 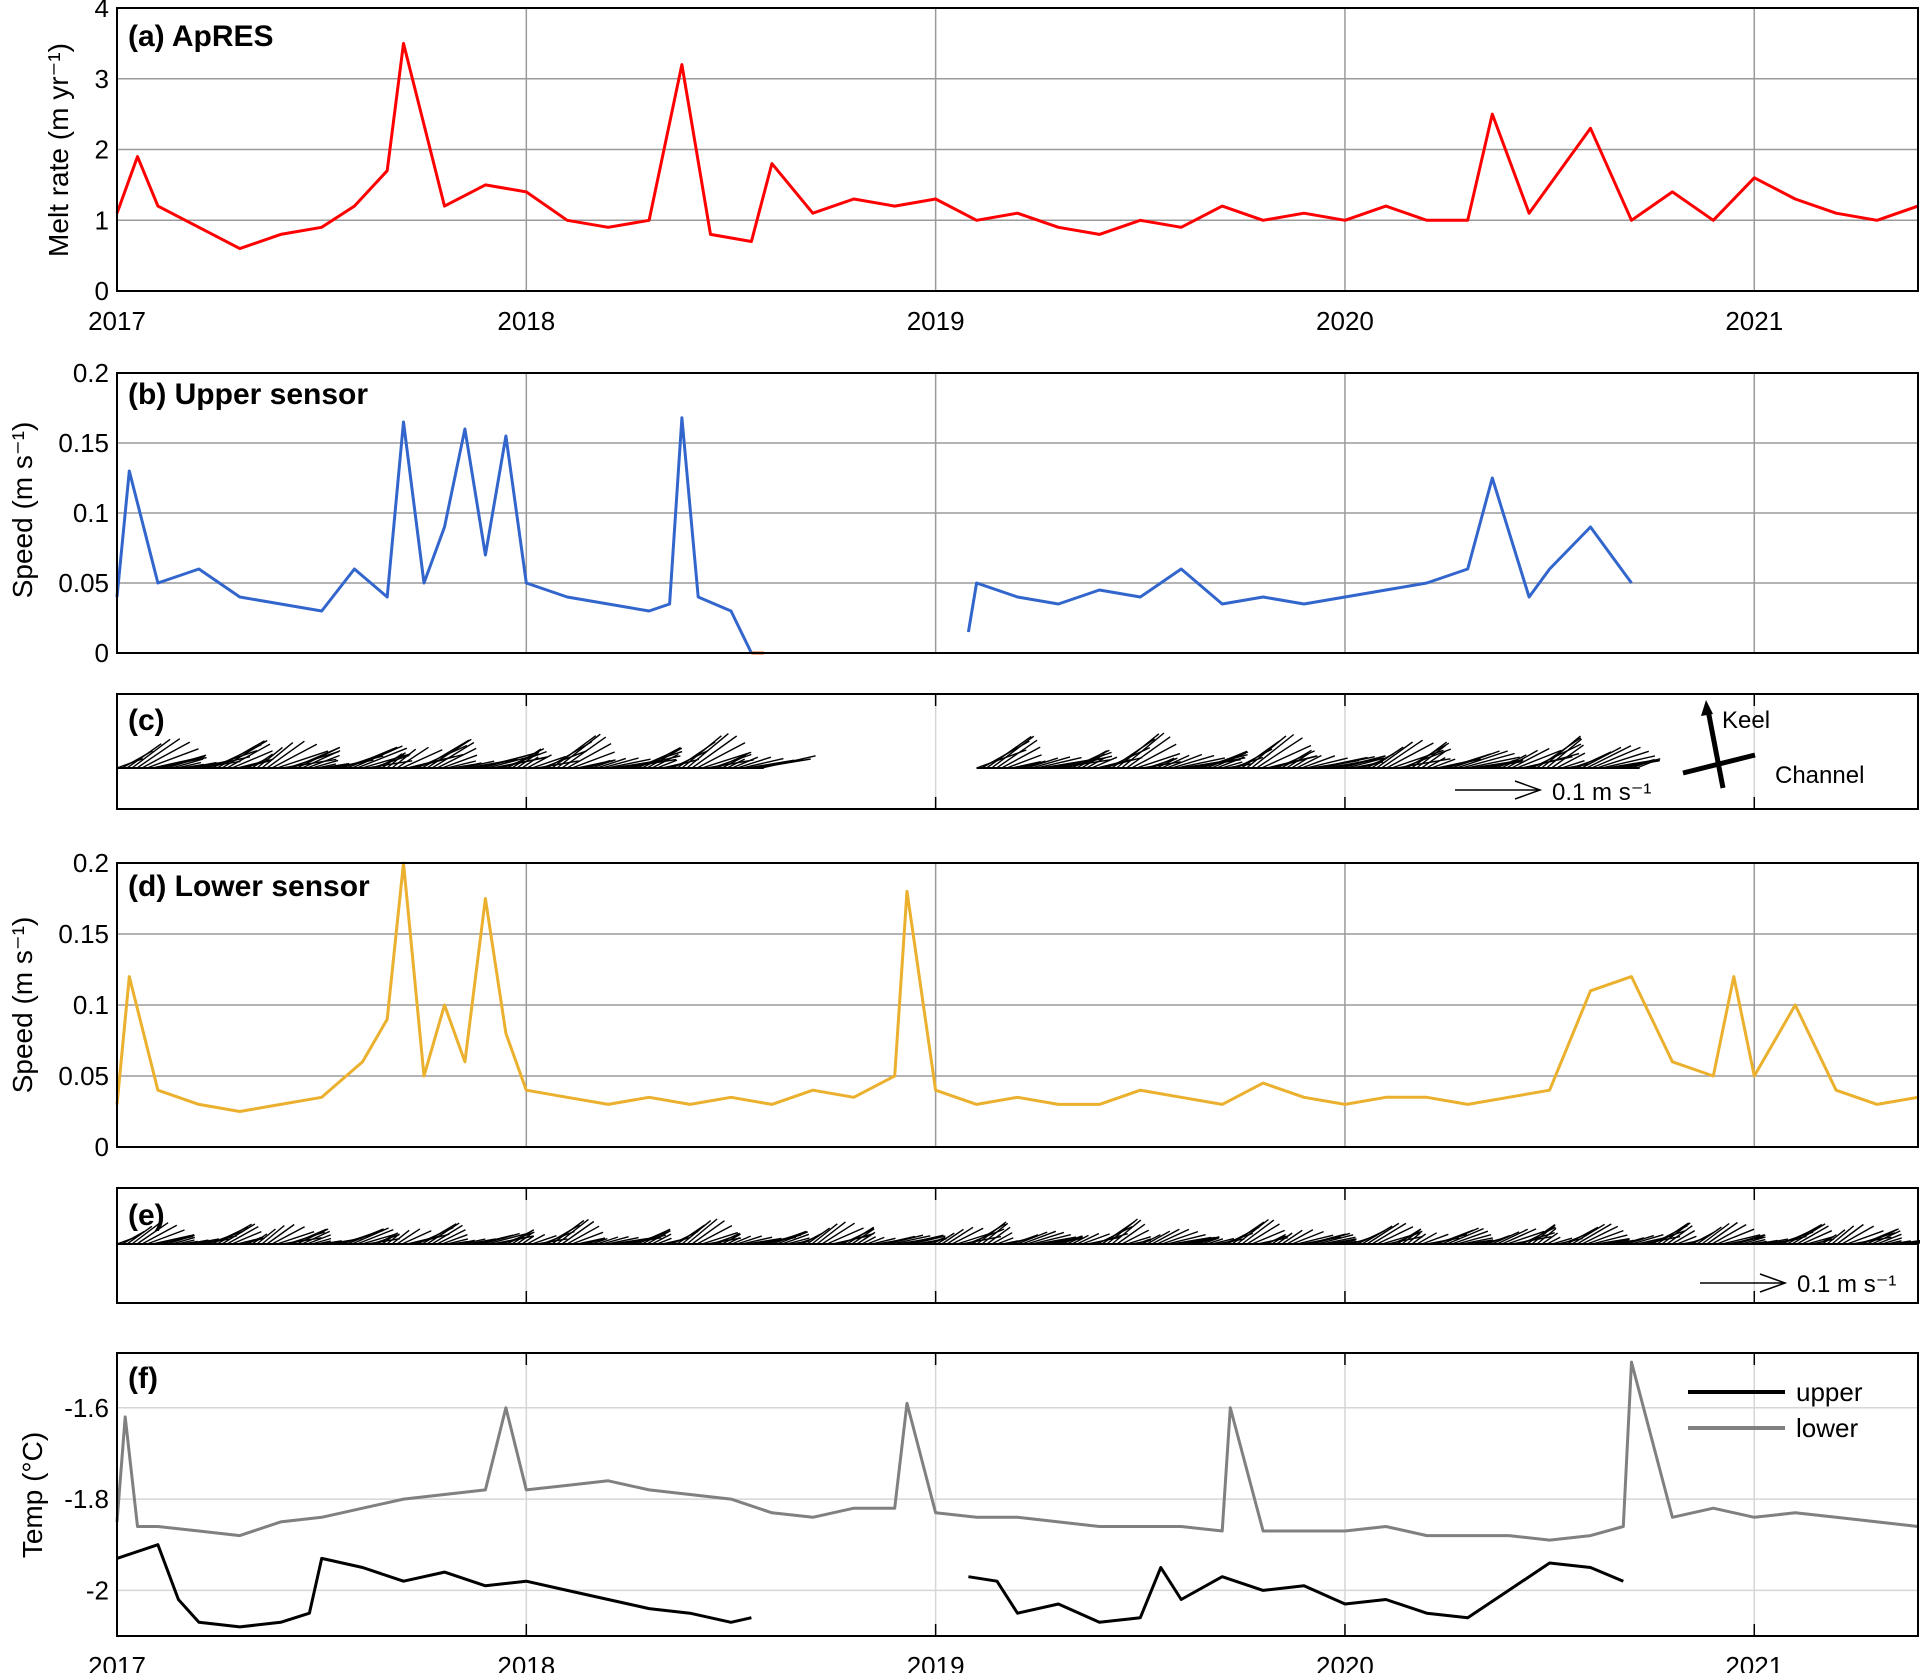 I want to click on panel-d-y-ticks: 0 0.05 0.1 0.15 0.2, so click(x=83, y=1005).